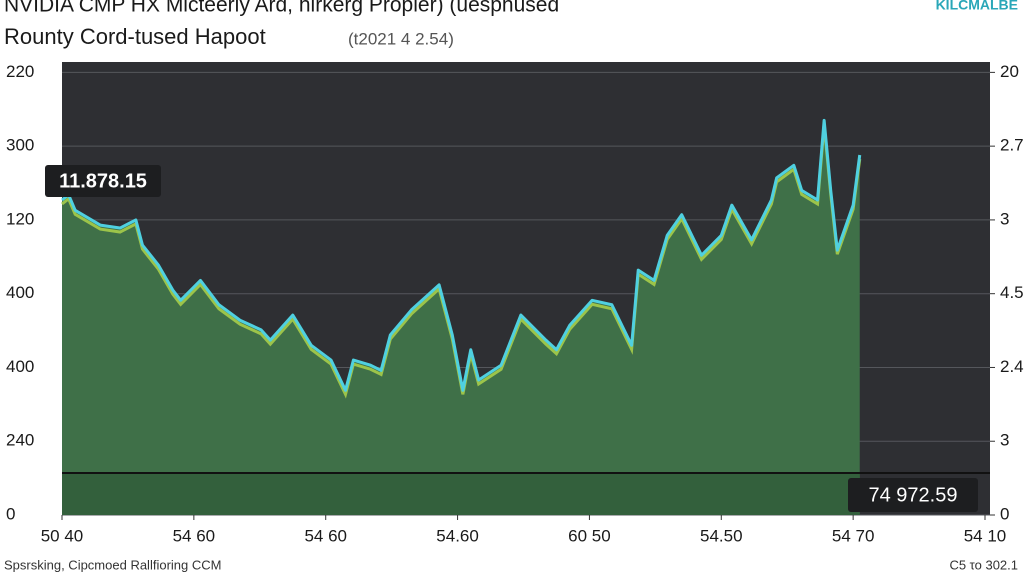 Image resolution: width=1024 pixels, height=576 pixels. Describe the element at coordinates (853, 535) in the screenshot. I see `x-tick-label: 54 70` at that location.